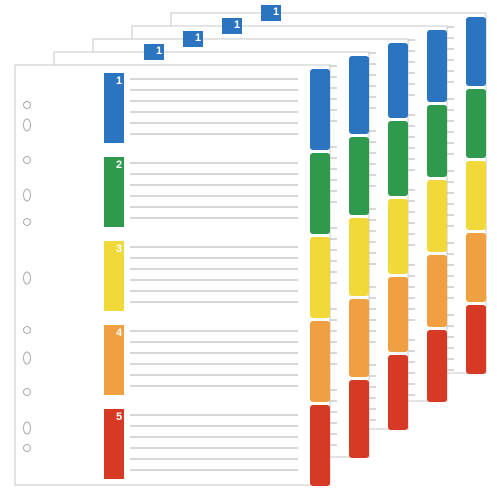  Describe the element at coordinates (119, 249) in the screenshot. I see `tab-number: 3` at that location.